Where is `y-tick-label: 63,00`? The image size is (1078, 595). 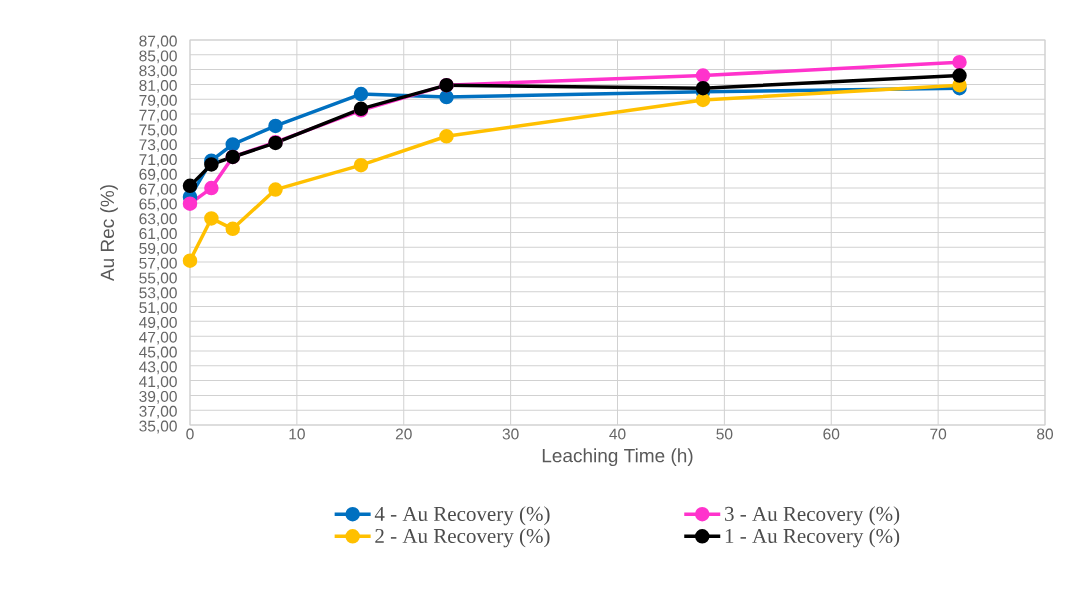
y-tick-label: 63,00 is located at coordinates (158, 220).